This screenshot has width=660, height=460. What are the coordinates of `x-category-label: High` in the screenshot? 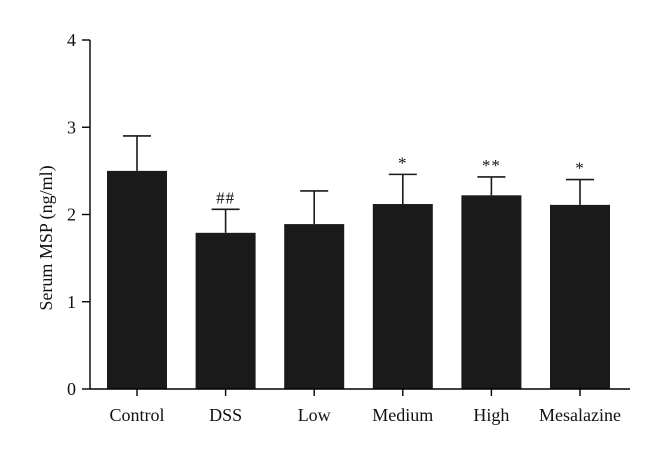 It's located at (491, 415).